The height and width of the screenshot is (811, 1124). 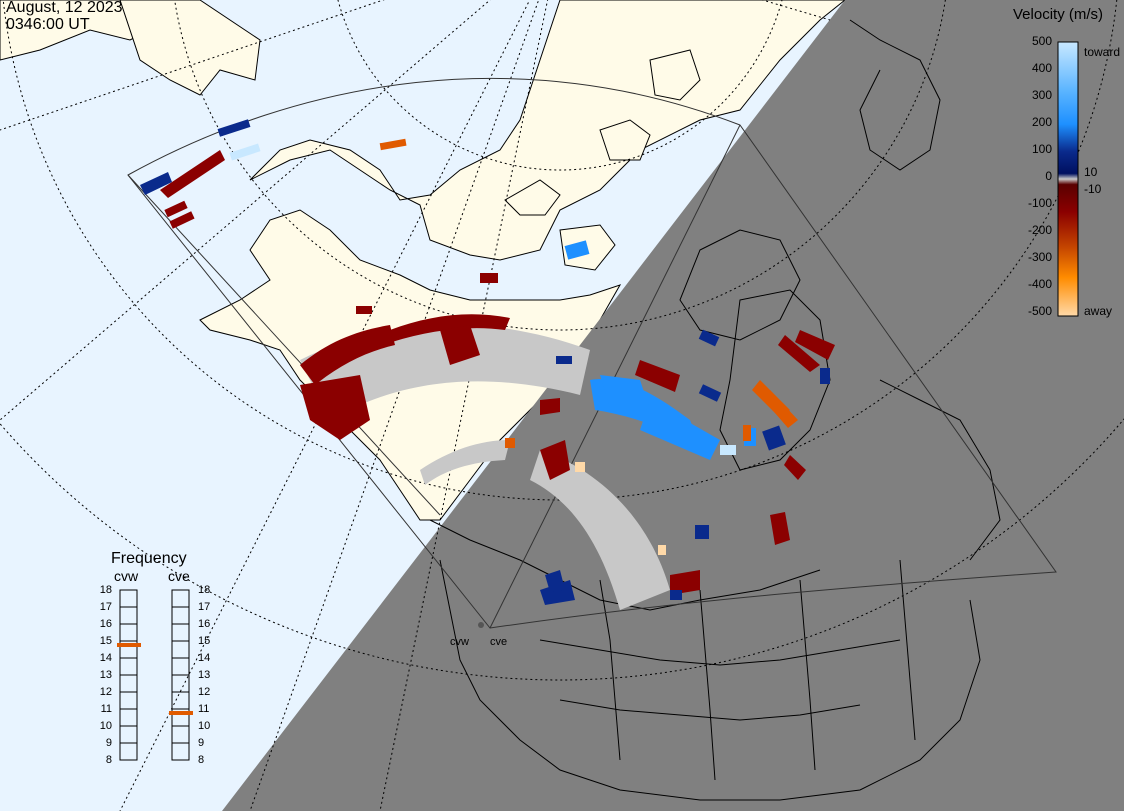 I want to click on frequency-tick-left-9: 9, so click(x=108, y=743).